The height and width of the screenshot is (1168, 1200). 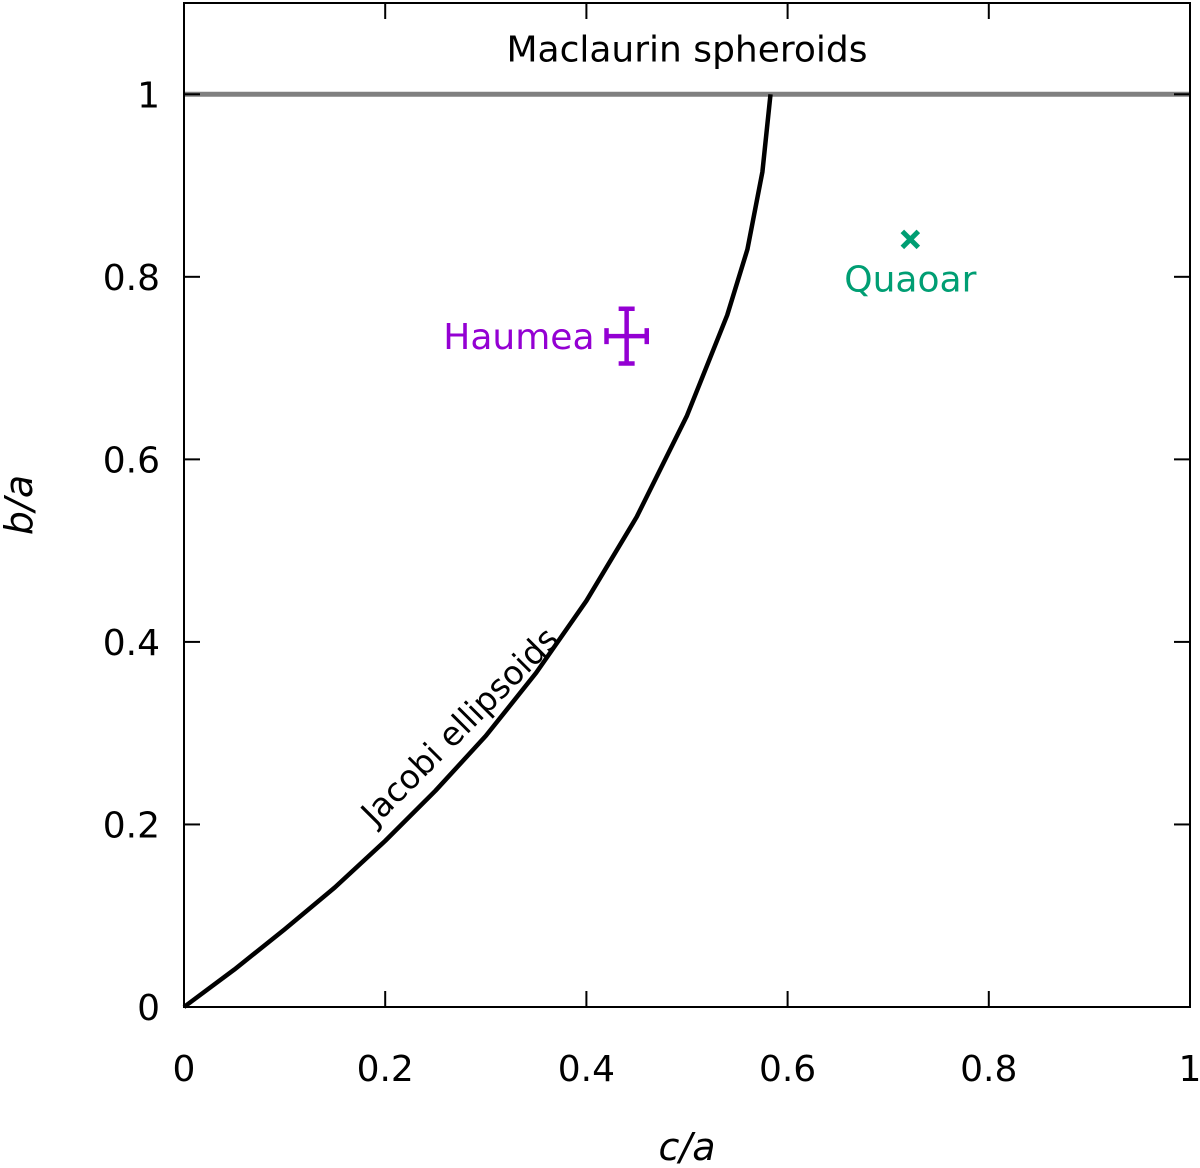 What do you see at coordinates (459, 726) in the screenshot?
I see `jacobi-ellipsoids-label: Jacobi ellipsoids` at bounding box center [459, 726].